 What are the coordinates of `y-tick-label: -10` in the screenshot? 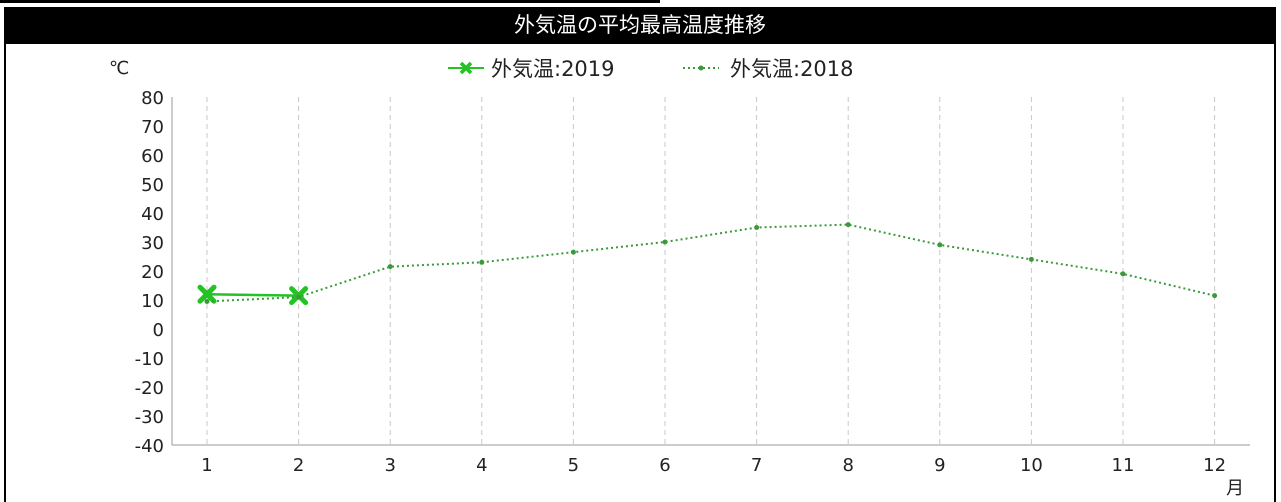 It's located at (149, 359).